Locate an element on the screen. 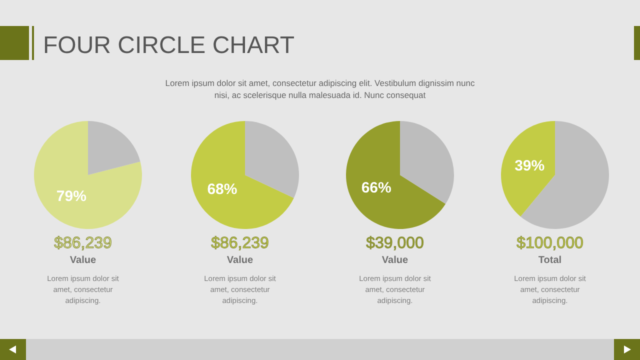 Image resolution: width=640 pixels, height=360 pixels. chart-title: FOUR CIRCLE CHART is located at coordinates (169, 46).